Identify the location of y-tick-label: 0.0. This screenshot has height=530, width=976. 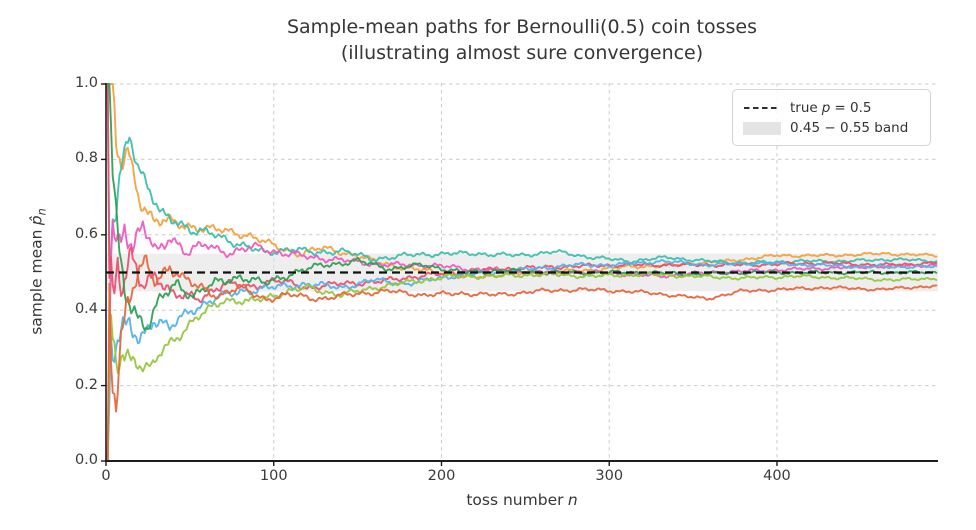
(86, 460).